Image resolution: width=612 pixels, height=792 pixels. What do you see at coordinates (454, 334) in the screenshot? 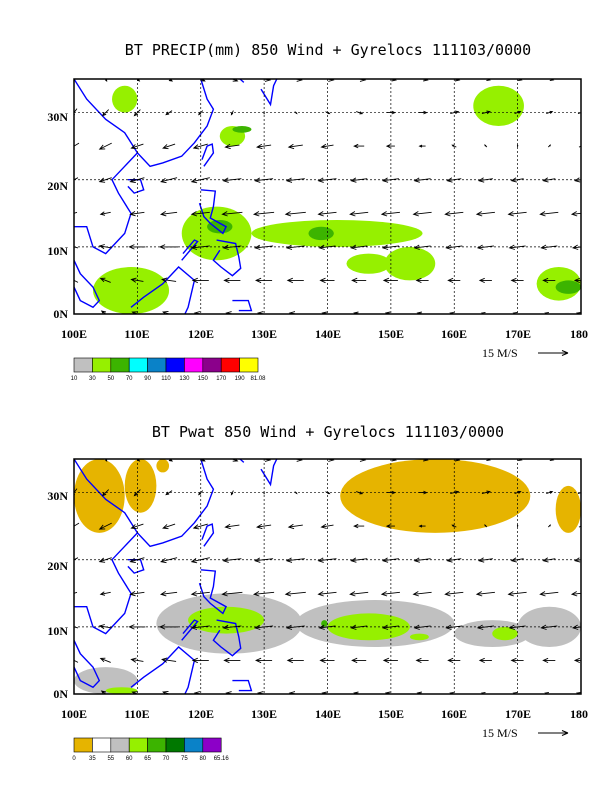
I see `x-tick-label: 160E` at bounding box center [454, 334].